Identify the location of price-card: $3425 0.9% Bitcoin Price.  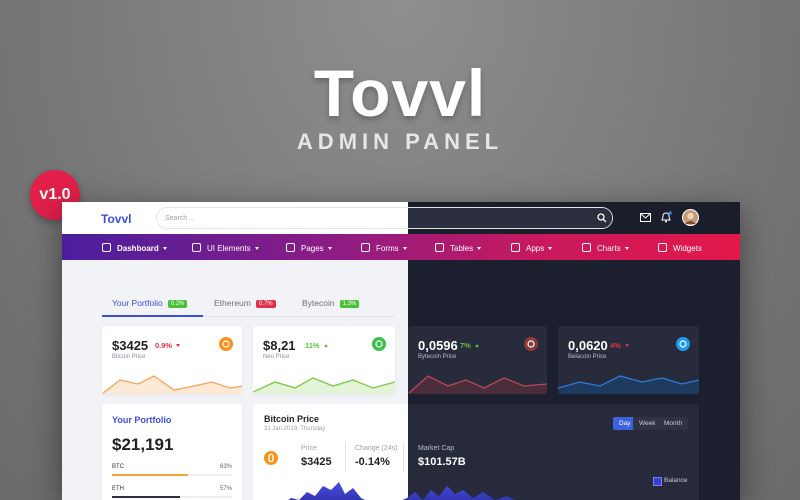
(172, 360).